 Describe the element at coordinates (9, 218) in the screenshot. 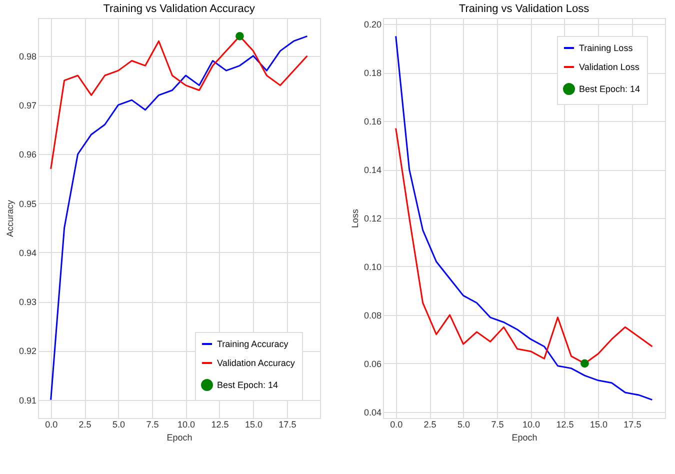

I see `y-axis-title: Accuracy` at that location.